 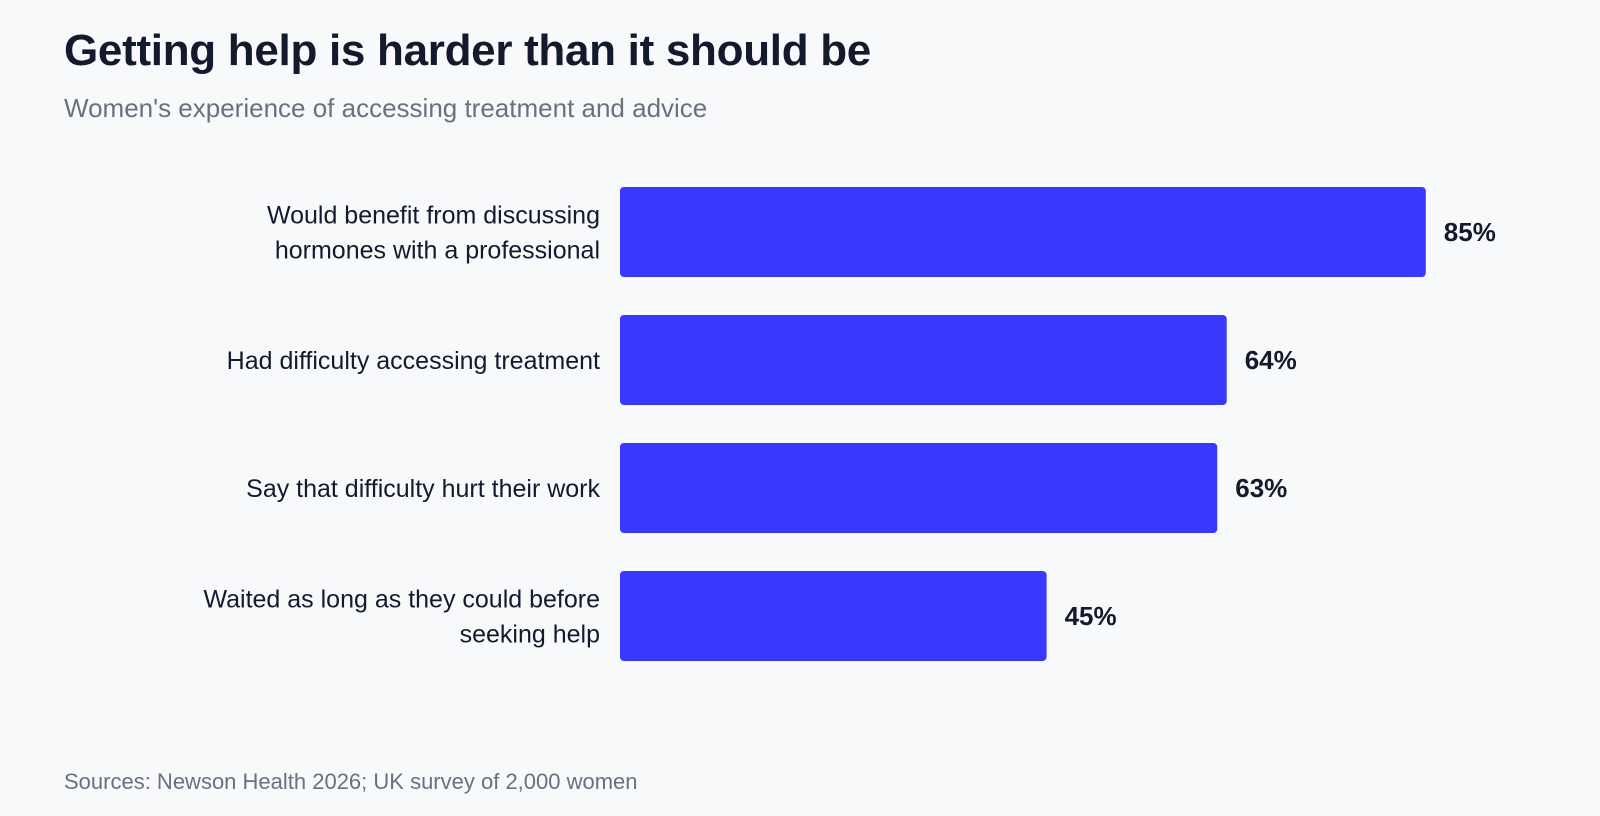 I want to click on category-label-2: Had difficulty accessing treatment, so click(x=413, y=361).